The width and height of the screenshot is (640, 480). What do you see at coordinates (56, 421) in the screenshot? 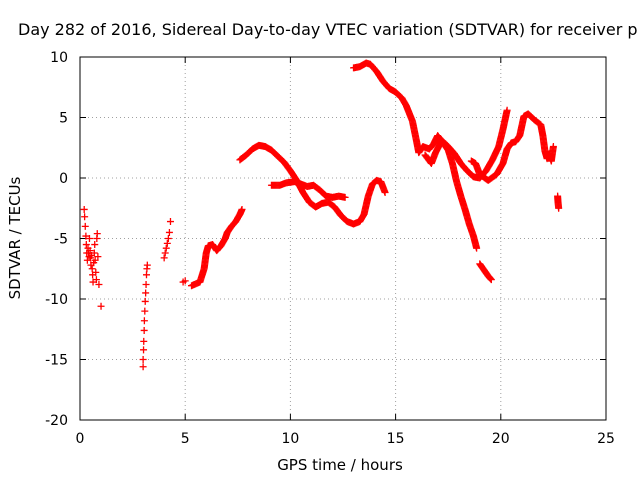
I see `y-tick-label: -20` at bounding box center [56, 421].